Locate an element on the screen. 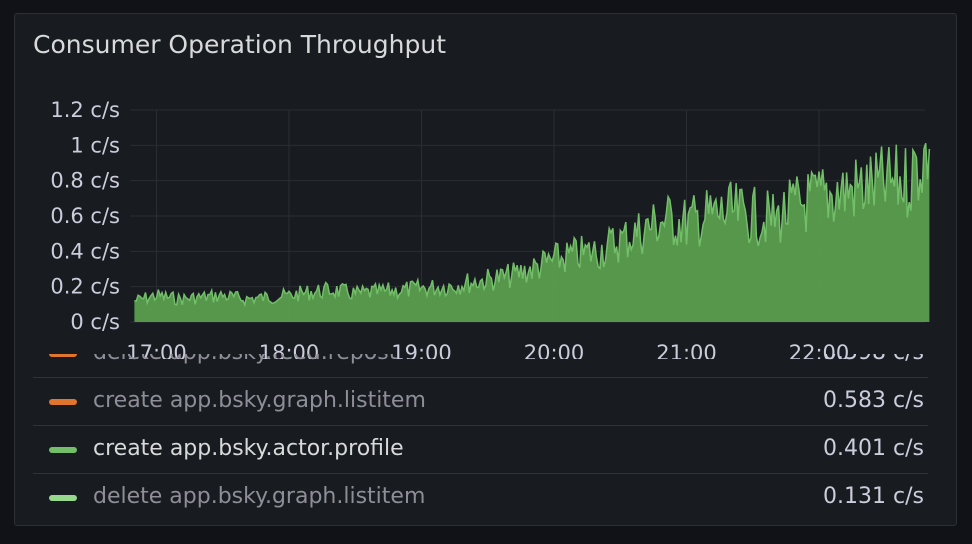  legend-item: delete app.bsky.feed.repost 0.598 c/s is located at coordinates (480, 366).